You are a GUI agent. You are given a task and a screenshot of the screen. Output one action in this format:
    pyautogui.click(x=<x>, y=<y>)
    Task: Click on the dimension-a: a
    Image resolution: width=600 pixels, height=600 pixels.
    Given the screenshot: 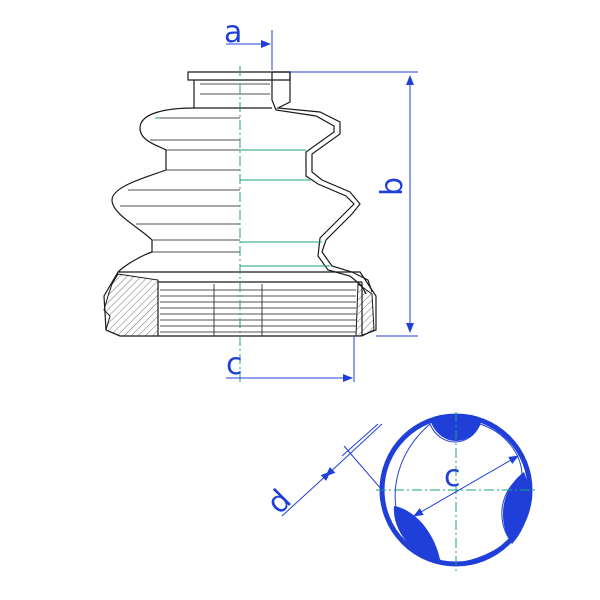 What is the action you would take?
    pyautogui.click(x=248, y=42)
    